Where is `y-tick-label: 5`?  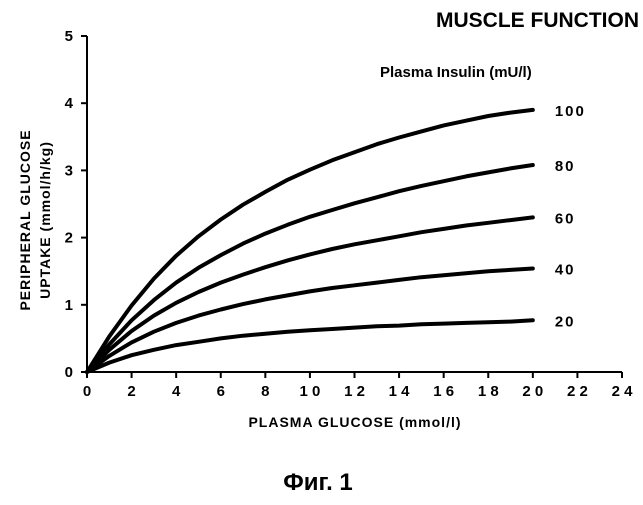
y-tick-label: 5 is located at coordinates (69, 36).